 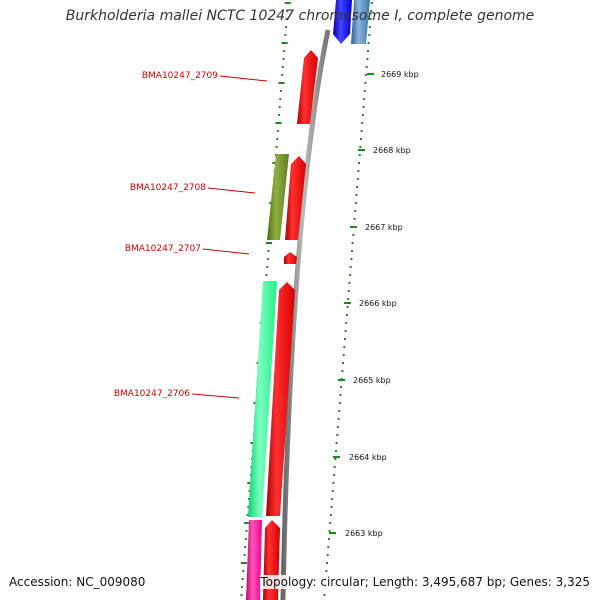 What do you see at coordinates (368, 457) in the screenshot?
I see `ruler-label-2664: 2664 kbp` at bounding box center [368, 457].